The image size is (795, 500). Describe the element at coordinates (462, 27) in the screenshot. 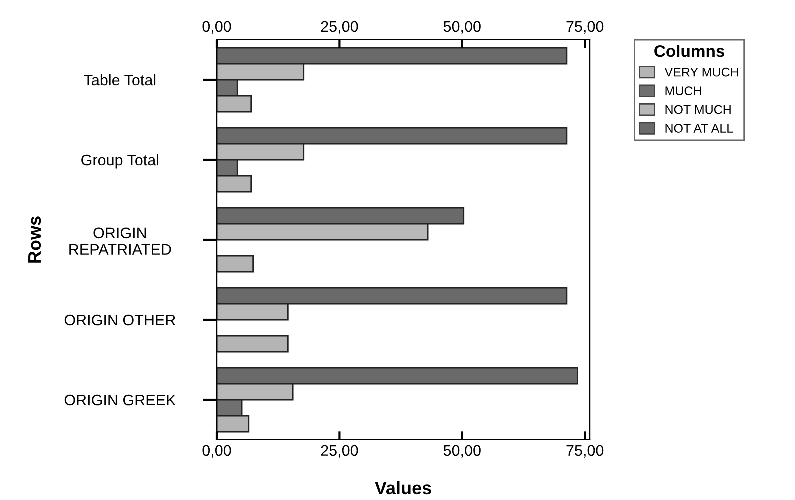

I see `x2-tick-label: 50,00` at that location.